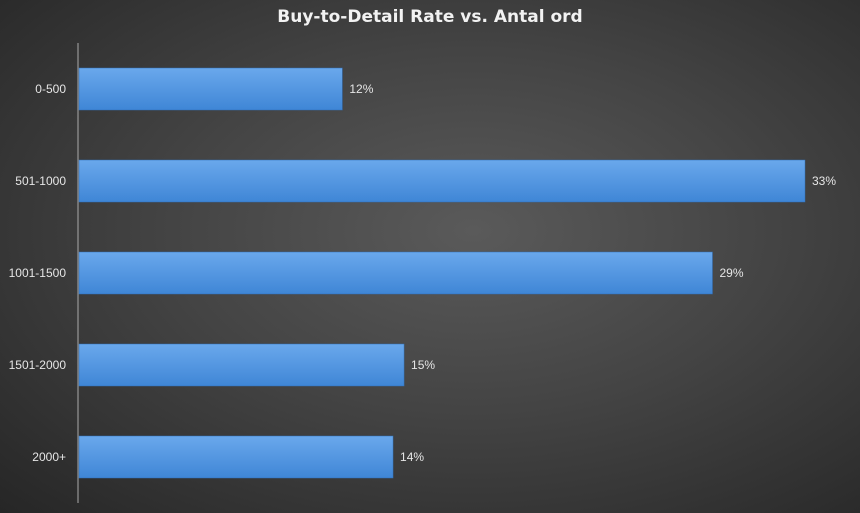  Describe the element at coordinates (50, 89) in the screenshot. I see `category-label: 0-500` at that location.